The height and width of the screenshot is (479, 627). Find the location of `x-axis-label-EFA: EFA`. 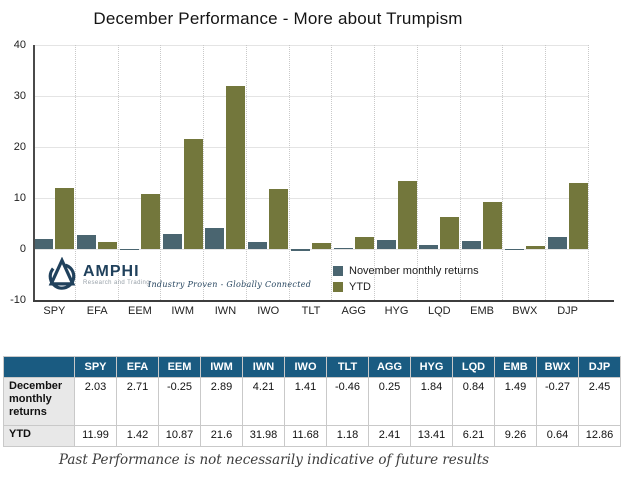

x-axis-label-EFA: EFA is located at coordinates (97, 311).